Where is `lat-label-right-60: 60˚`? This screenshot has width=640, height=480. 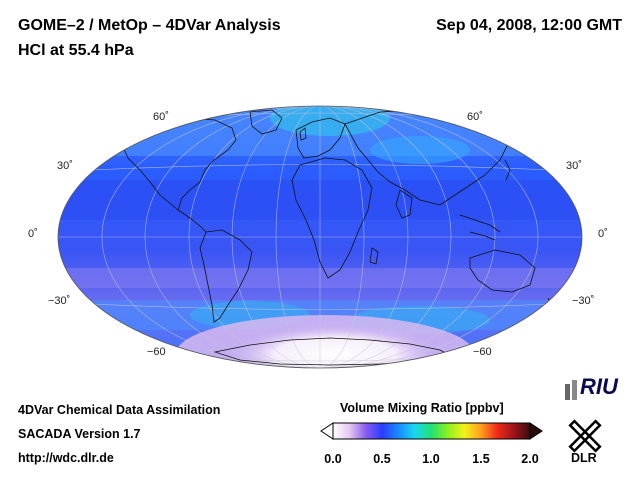 lat-label-right-60: 60˚ is located at coordinates (475, 117).